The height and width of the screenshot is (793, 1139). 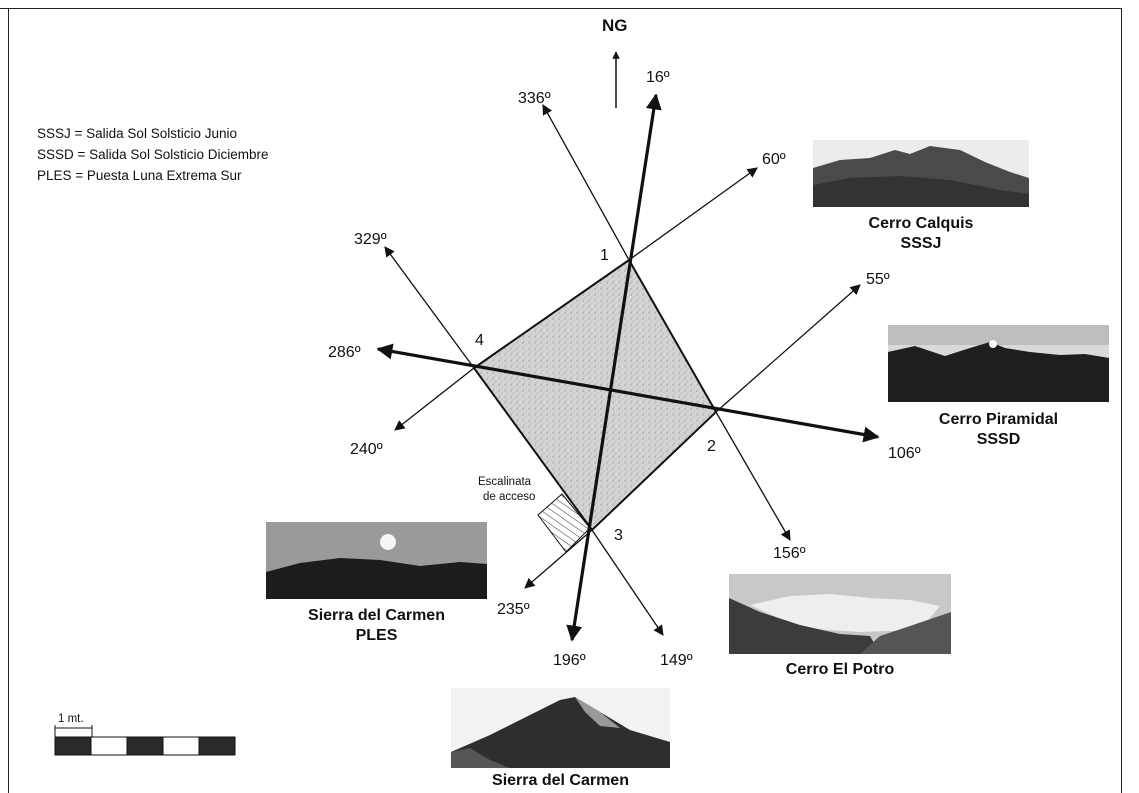 What do you see at coordinates (711, 446) in the screenshot?
I see `corner-label-2: 2` at bounding box center [711, 446].